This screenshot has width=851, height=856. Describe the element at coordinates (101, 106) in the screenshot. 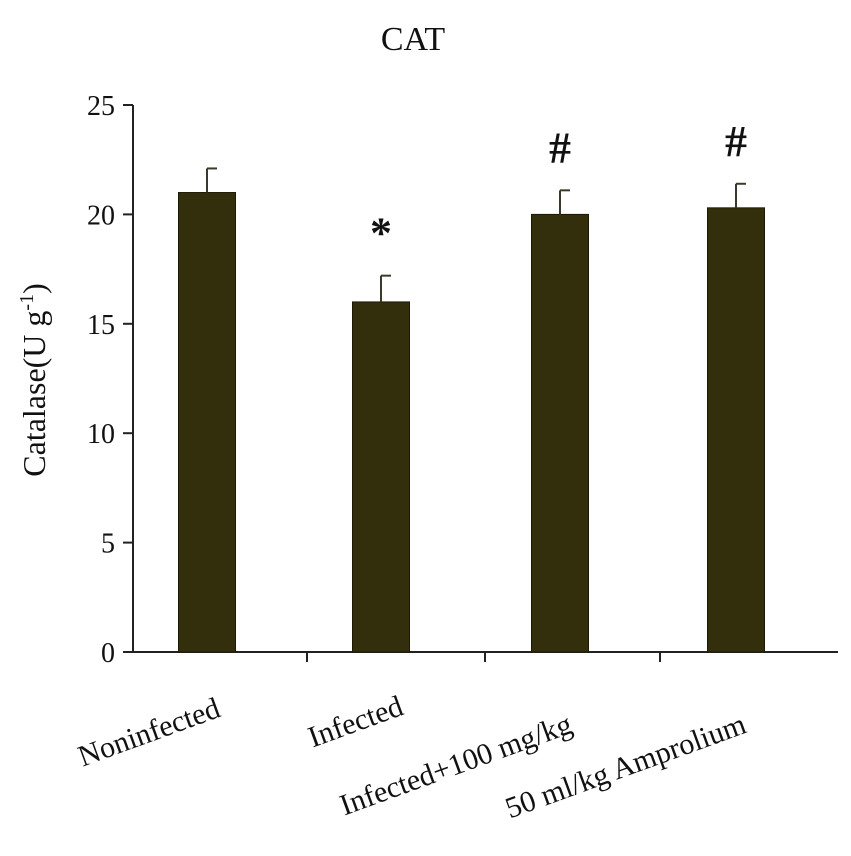

I see `y-tick-label: 25` at that location.